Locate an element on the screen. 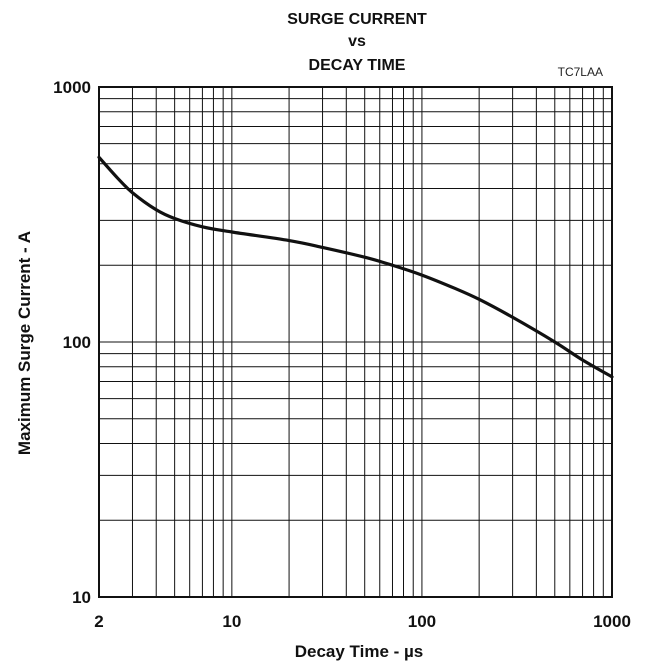 The height and width of the screenshot is (670, 650). x-axis-label: Decay Time - µs is located at coordinates (359, 651).